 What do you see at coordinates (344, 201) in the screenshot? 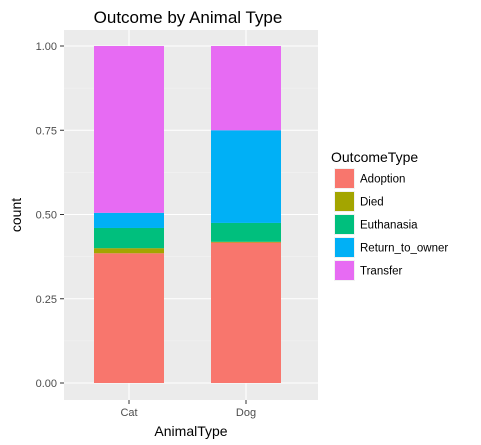
I see `legend-key-died` at bounding box center [344, 201].